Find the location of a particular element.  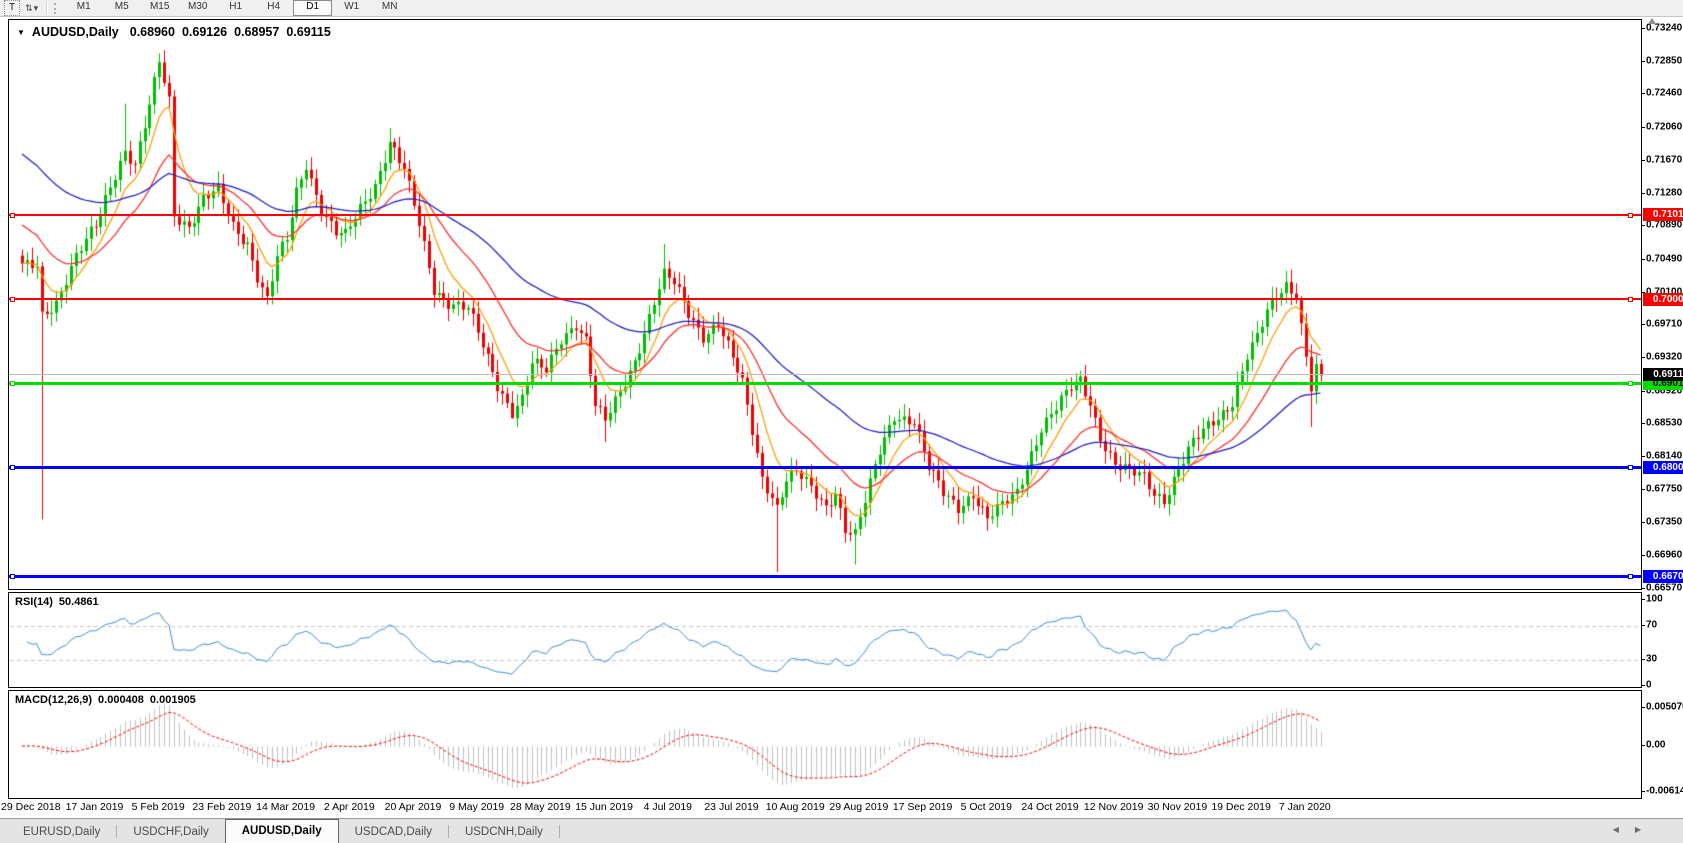

horizontal-line-0.66706 is located at coordinates (825, 576).